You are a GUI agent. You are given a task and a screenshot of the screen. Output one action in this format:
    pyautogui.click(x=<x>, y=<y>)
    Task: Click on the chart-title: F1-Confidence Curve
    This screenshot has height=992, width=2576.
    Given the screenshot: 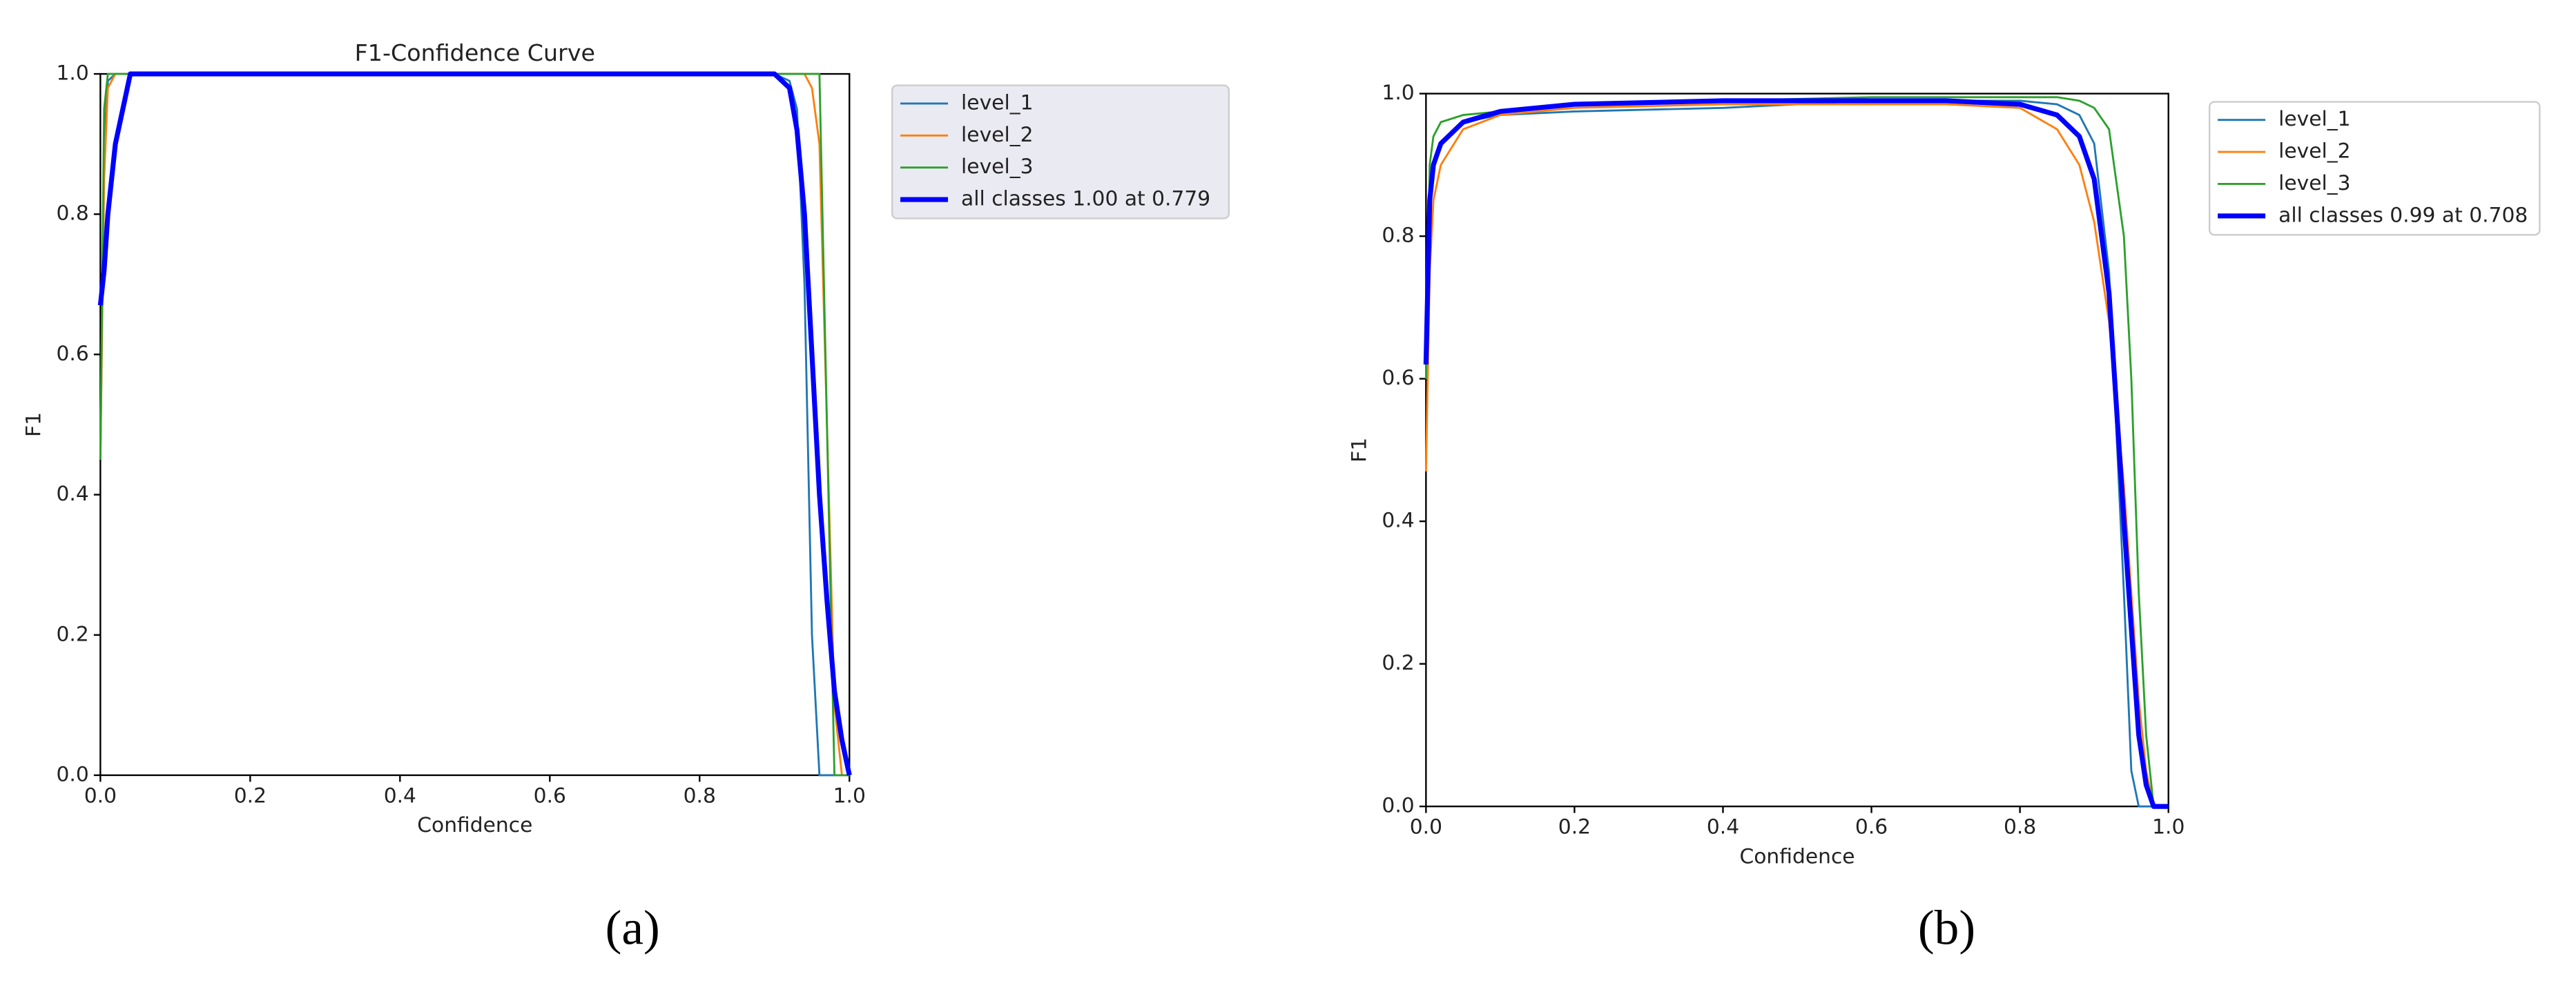 What is the action you would take?
    pyautogui.click(x=475, y=52)
    